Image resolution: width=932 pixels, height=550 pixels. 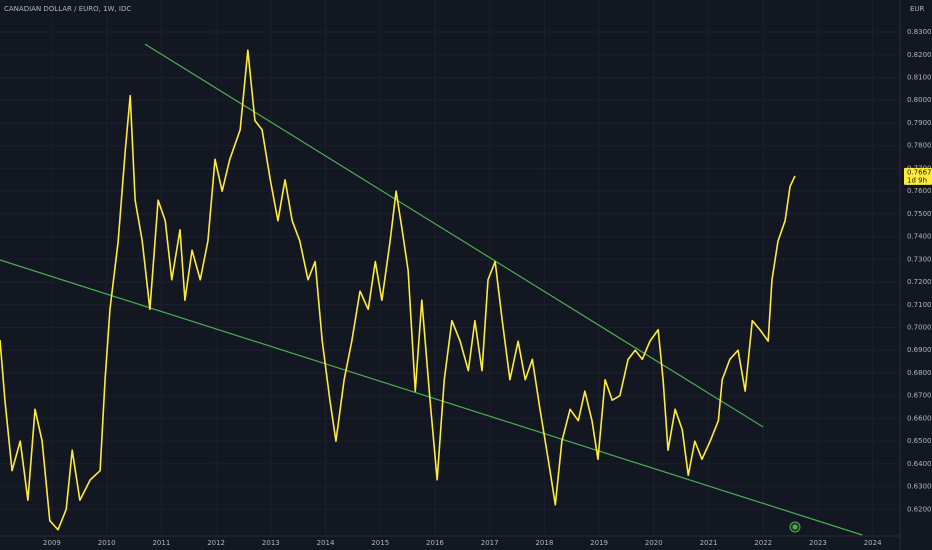 What do you see at coordinates (326, 543) in the screenshot?
I see `x-tick-label: 2014` at bounding box center [326, 543].